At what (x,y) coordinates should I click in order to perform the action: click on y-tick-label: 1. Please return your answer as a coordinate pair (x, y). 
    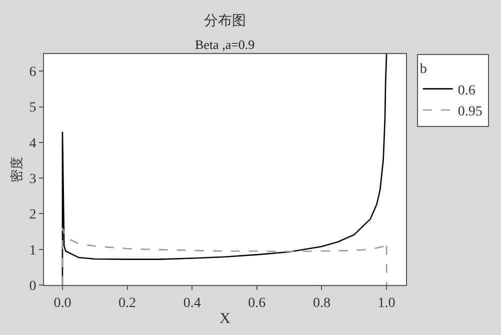
    Looking at the image, I should click on (32, 250).